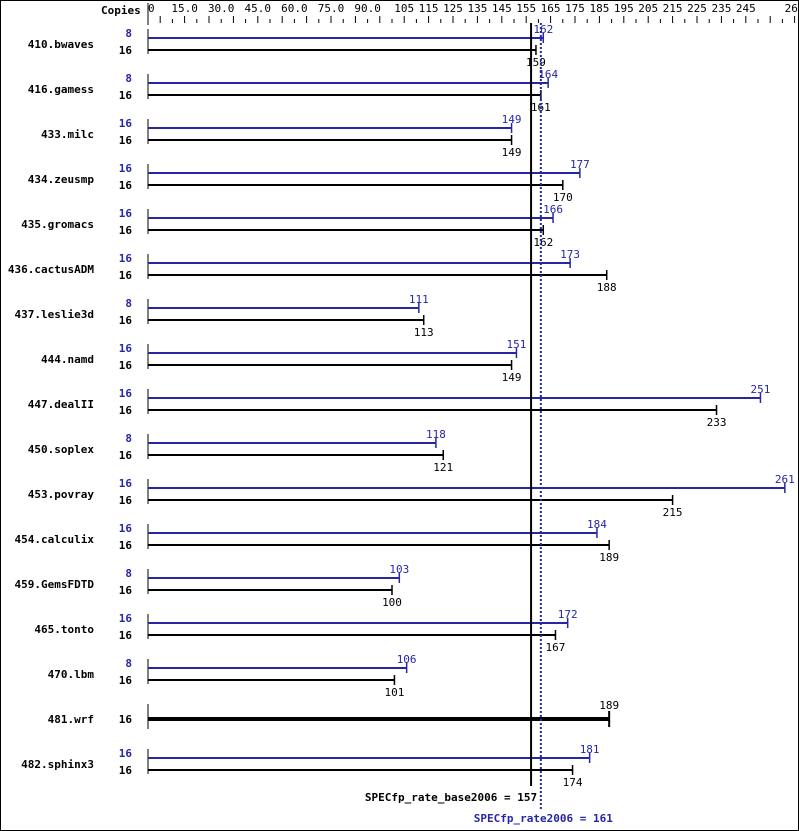 The height and width of the screenshot is (831, 799). Describe the element at coordinates (785, 479) in the screenshot. I see `peak-value: 261` at that location.